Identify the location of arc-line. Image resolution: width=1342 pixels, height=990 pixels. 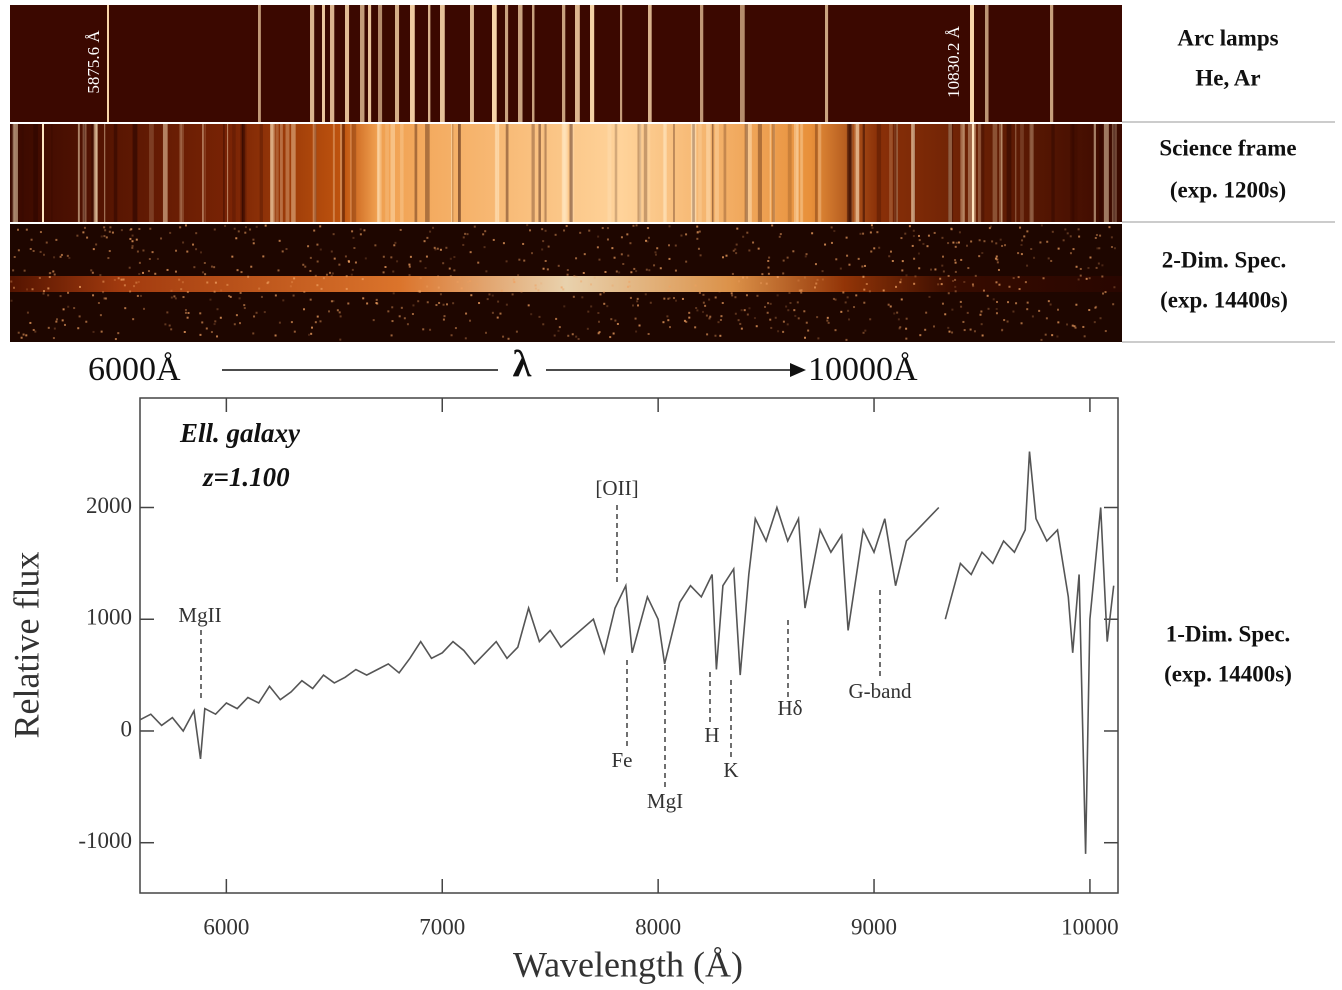
(650, 63).